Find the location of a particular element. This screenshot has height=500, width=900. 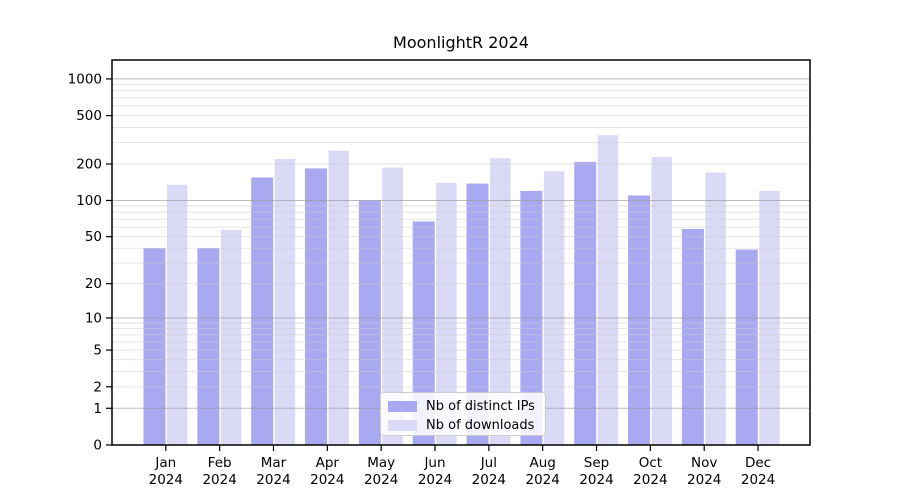

legend-item-downloads: Nb of downloads is located at coordinates (463, 425).